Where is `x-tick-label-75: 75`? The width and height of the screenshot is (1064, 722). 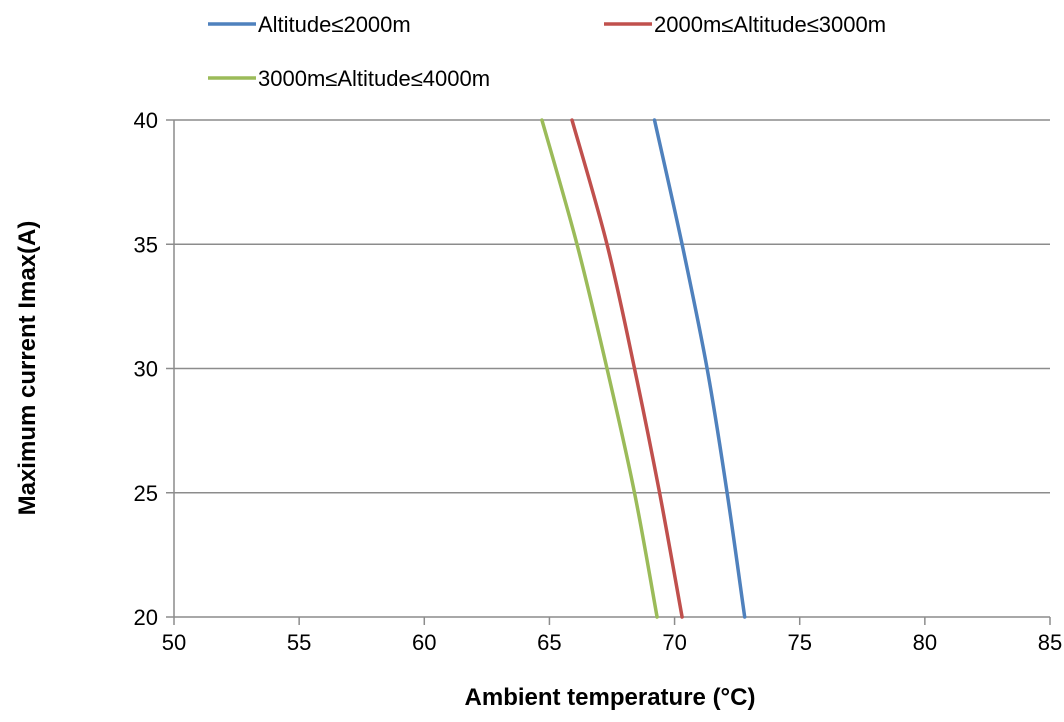 x-tick-label-75: 75 is located at coordinates (799, 642).